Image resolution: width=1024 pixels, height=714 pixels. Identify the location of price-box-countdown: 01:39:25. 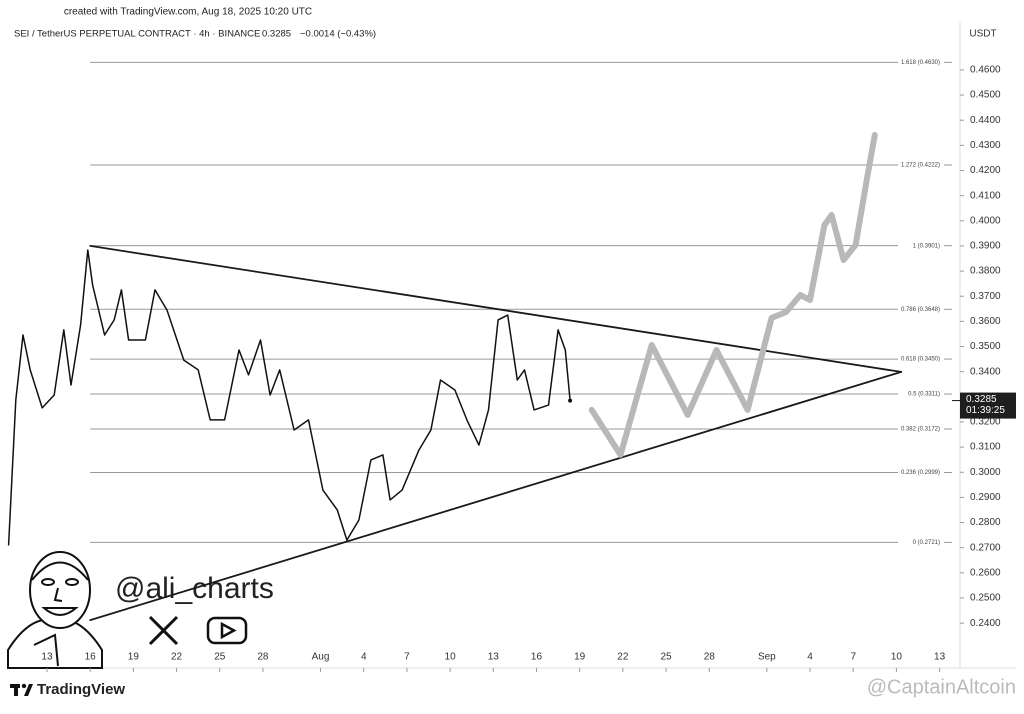
(985, 410).